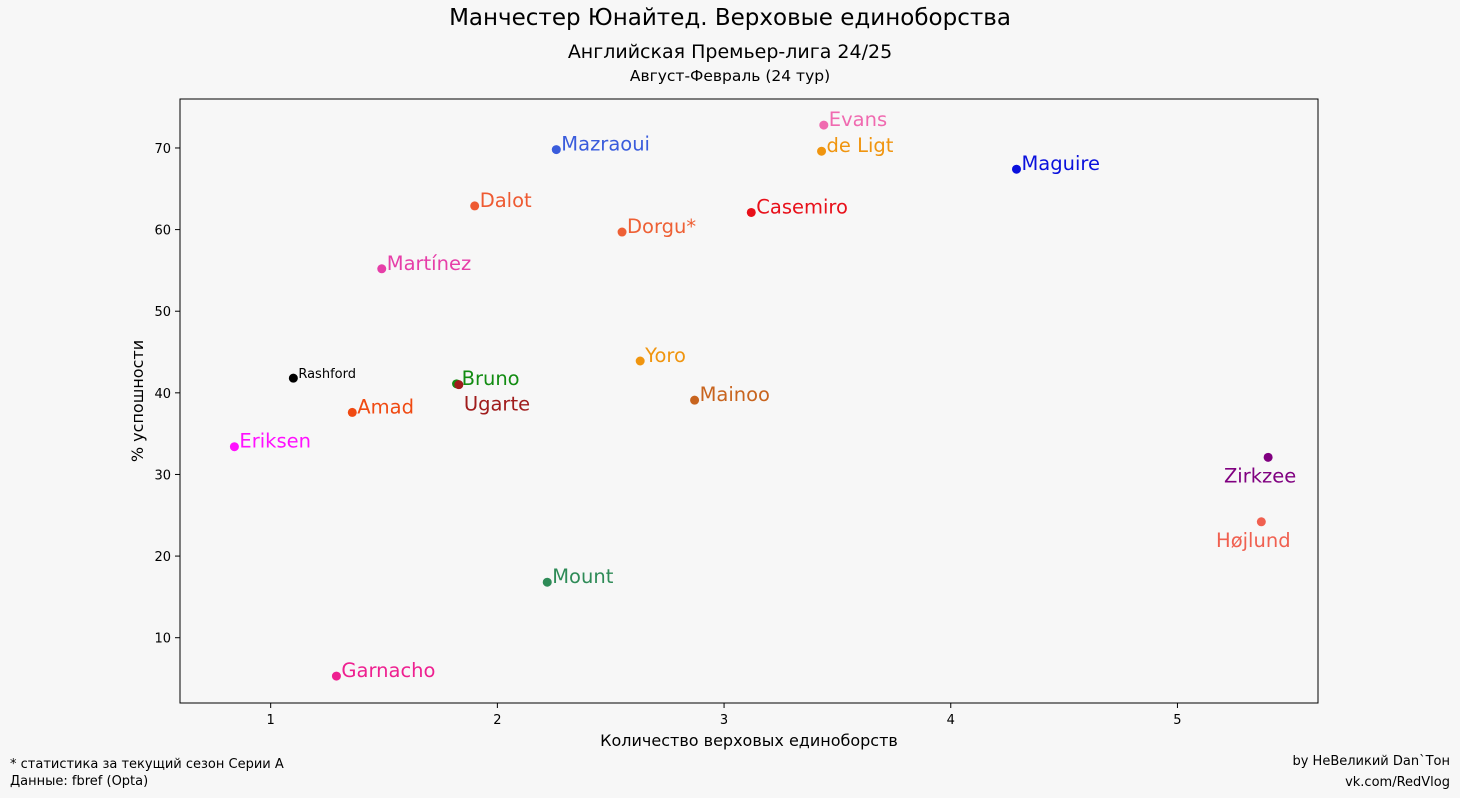 The width and height of the screenshot is (1460, 798). What do you see at coordinates (147, 764) in the screenshot?
I see `footer-note: * статистика за текущий сезон Серии А` at bounding box center [147, 764].